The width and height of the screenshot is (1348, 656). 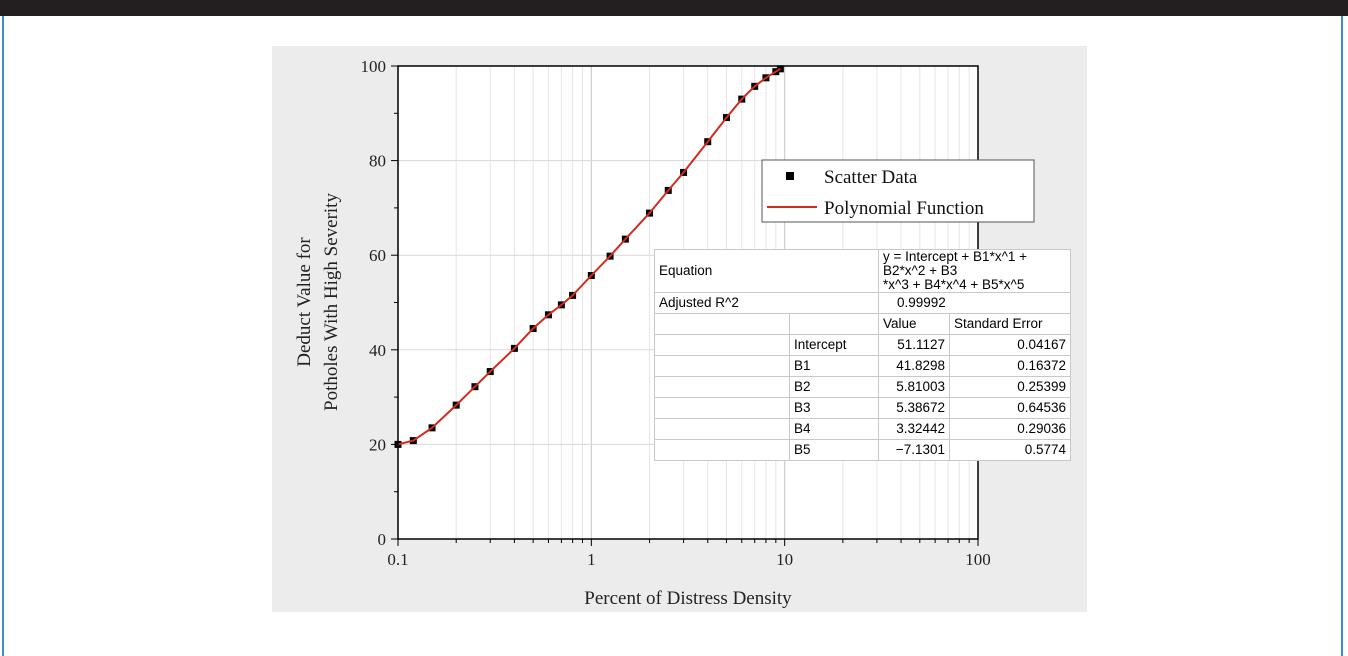 I want to click on equation-line1: y = Intercept + B1*x^1 + B2*x^2 + B3, so click(x=955, y=263).